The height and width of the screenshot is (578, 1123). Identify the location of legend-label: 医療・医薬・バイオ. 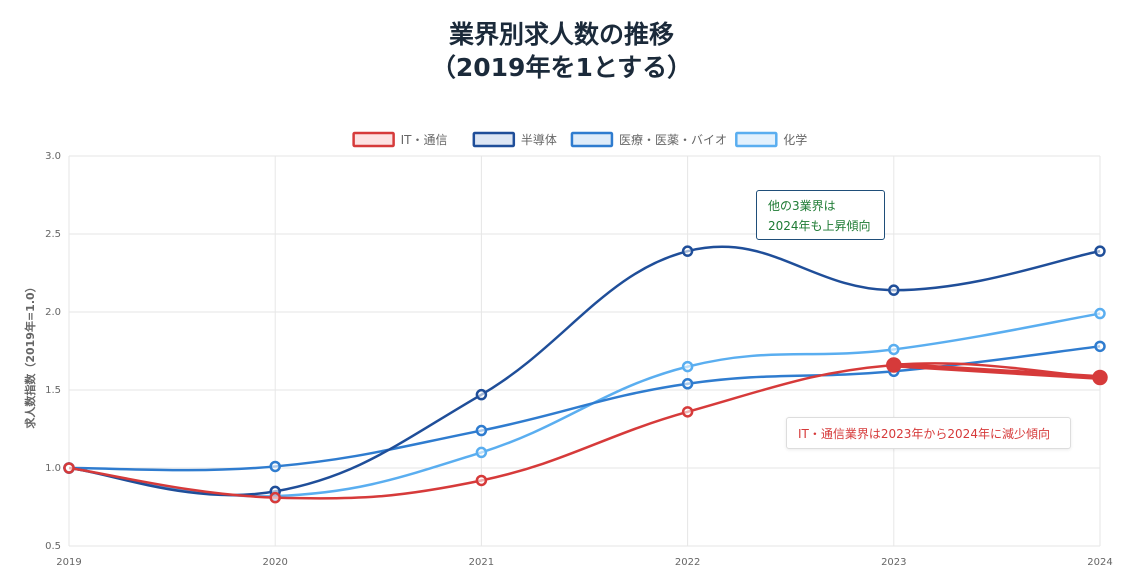
(673, 140).